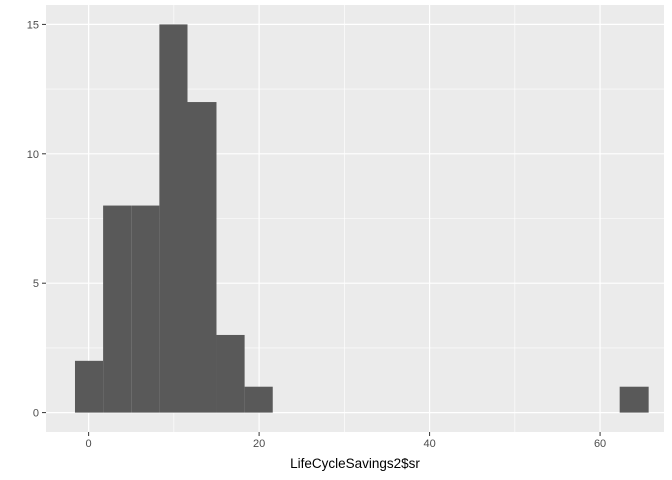 The height and width of the screenshot is (480, 672). I want to click on x-tick-label: 20, so click(259, 444).